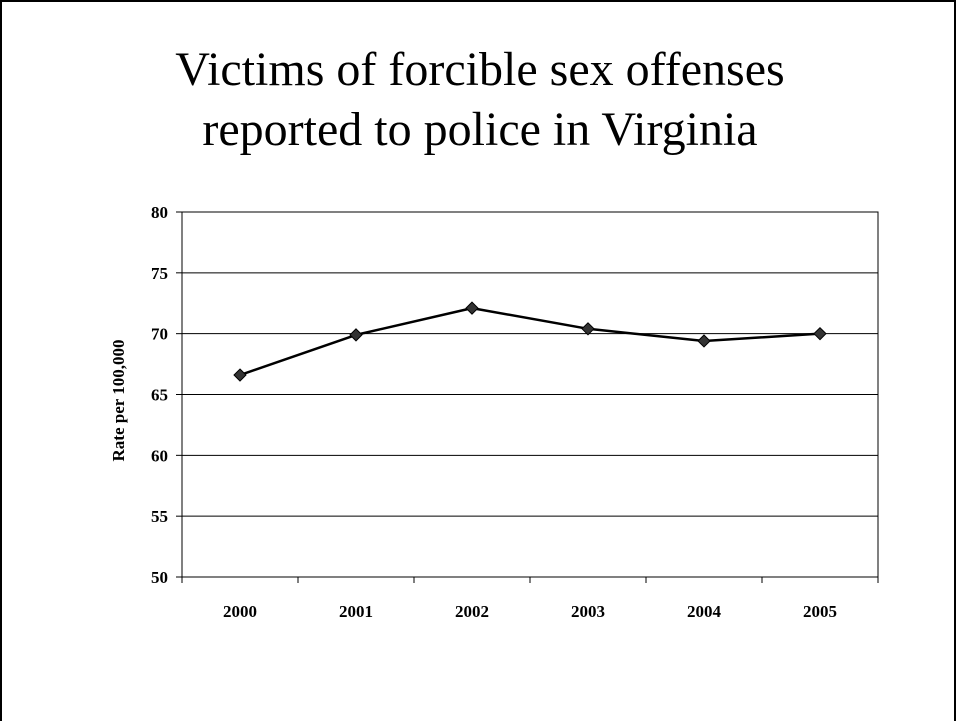 Image resolution: width=956 pixels, height=721 pixels. I want to click on y-tick-label: 50, so click(159, 577).